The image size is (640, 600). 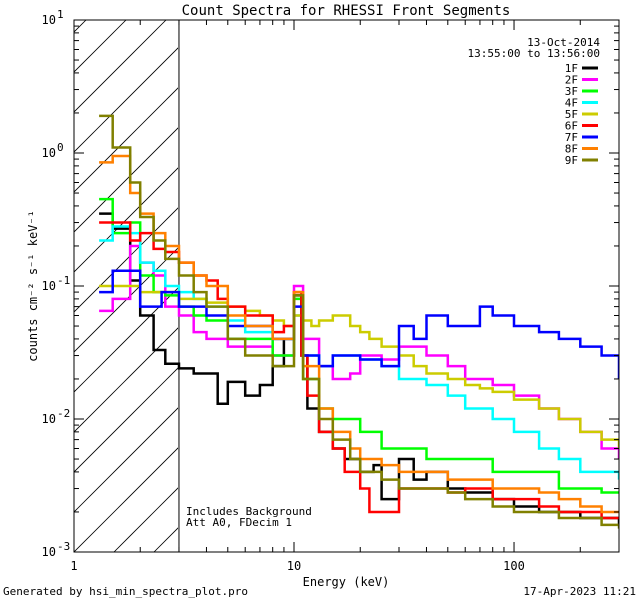 What do you see at coordinates (346, 11) in the screenshot?
I see `chart-title: Count Spectra for RHESSI Front Segments` at bounding box center [346, 11].